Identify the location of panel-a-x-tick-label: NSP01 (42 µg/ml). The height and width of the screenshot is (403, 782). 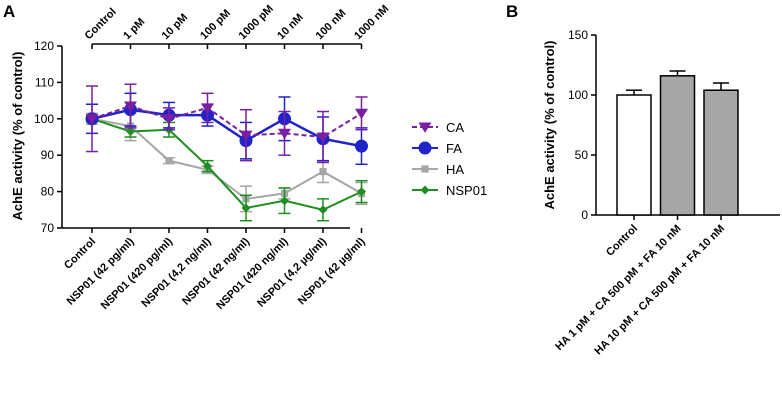
(332, 271).